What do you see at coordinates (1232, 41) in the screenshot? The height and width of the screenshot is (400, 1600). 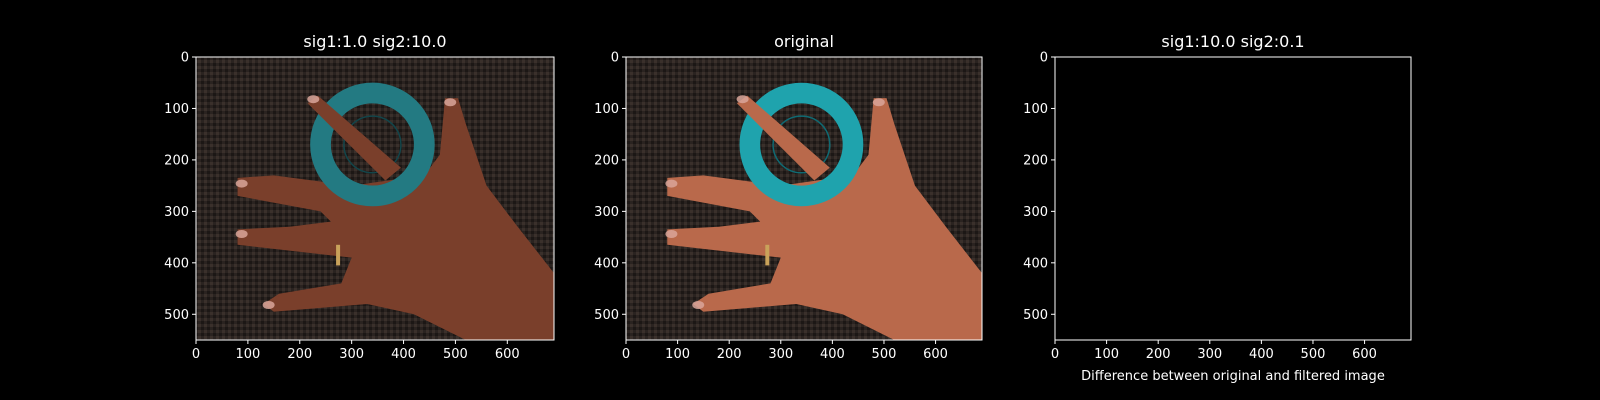 I see `panel-title: sig1:10.0 sig2:0.1` at bounding box center [1232, 41].